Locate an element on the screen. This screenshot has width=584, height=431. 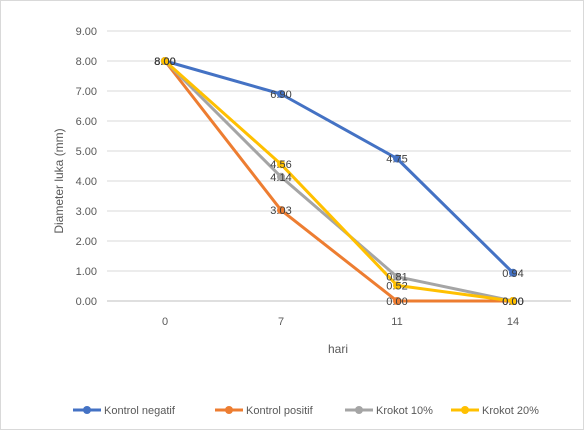
y-tick-label: 1.00 is located at coordinates (86, 272).